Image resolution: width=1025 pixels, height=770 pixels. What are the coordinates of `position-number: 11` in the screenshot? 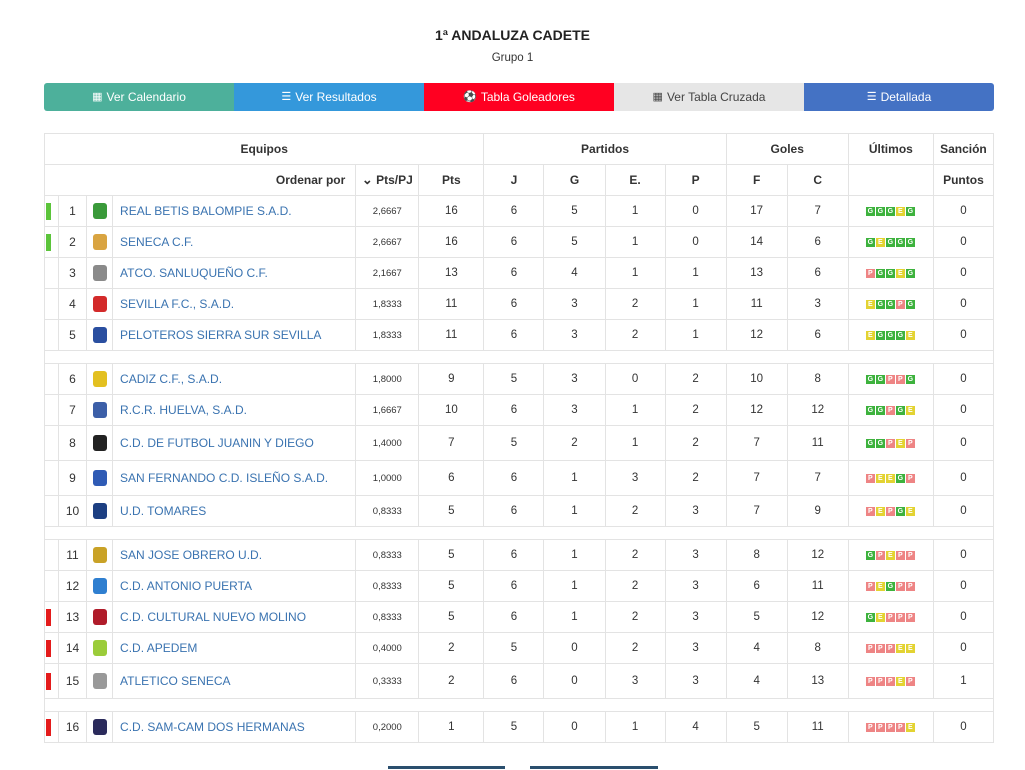 It's located at (72, 555).